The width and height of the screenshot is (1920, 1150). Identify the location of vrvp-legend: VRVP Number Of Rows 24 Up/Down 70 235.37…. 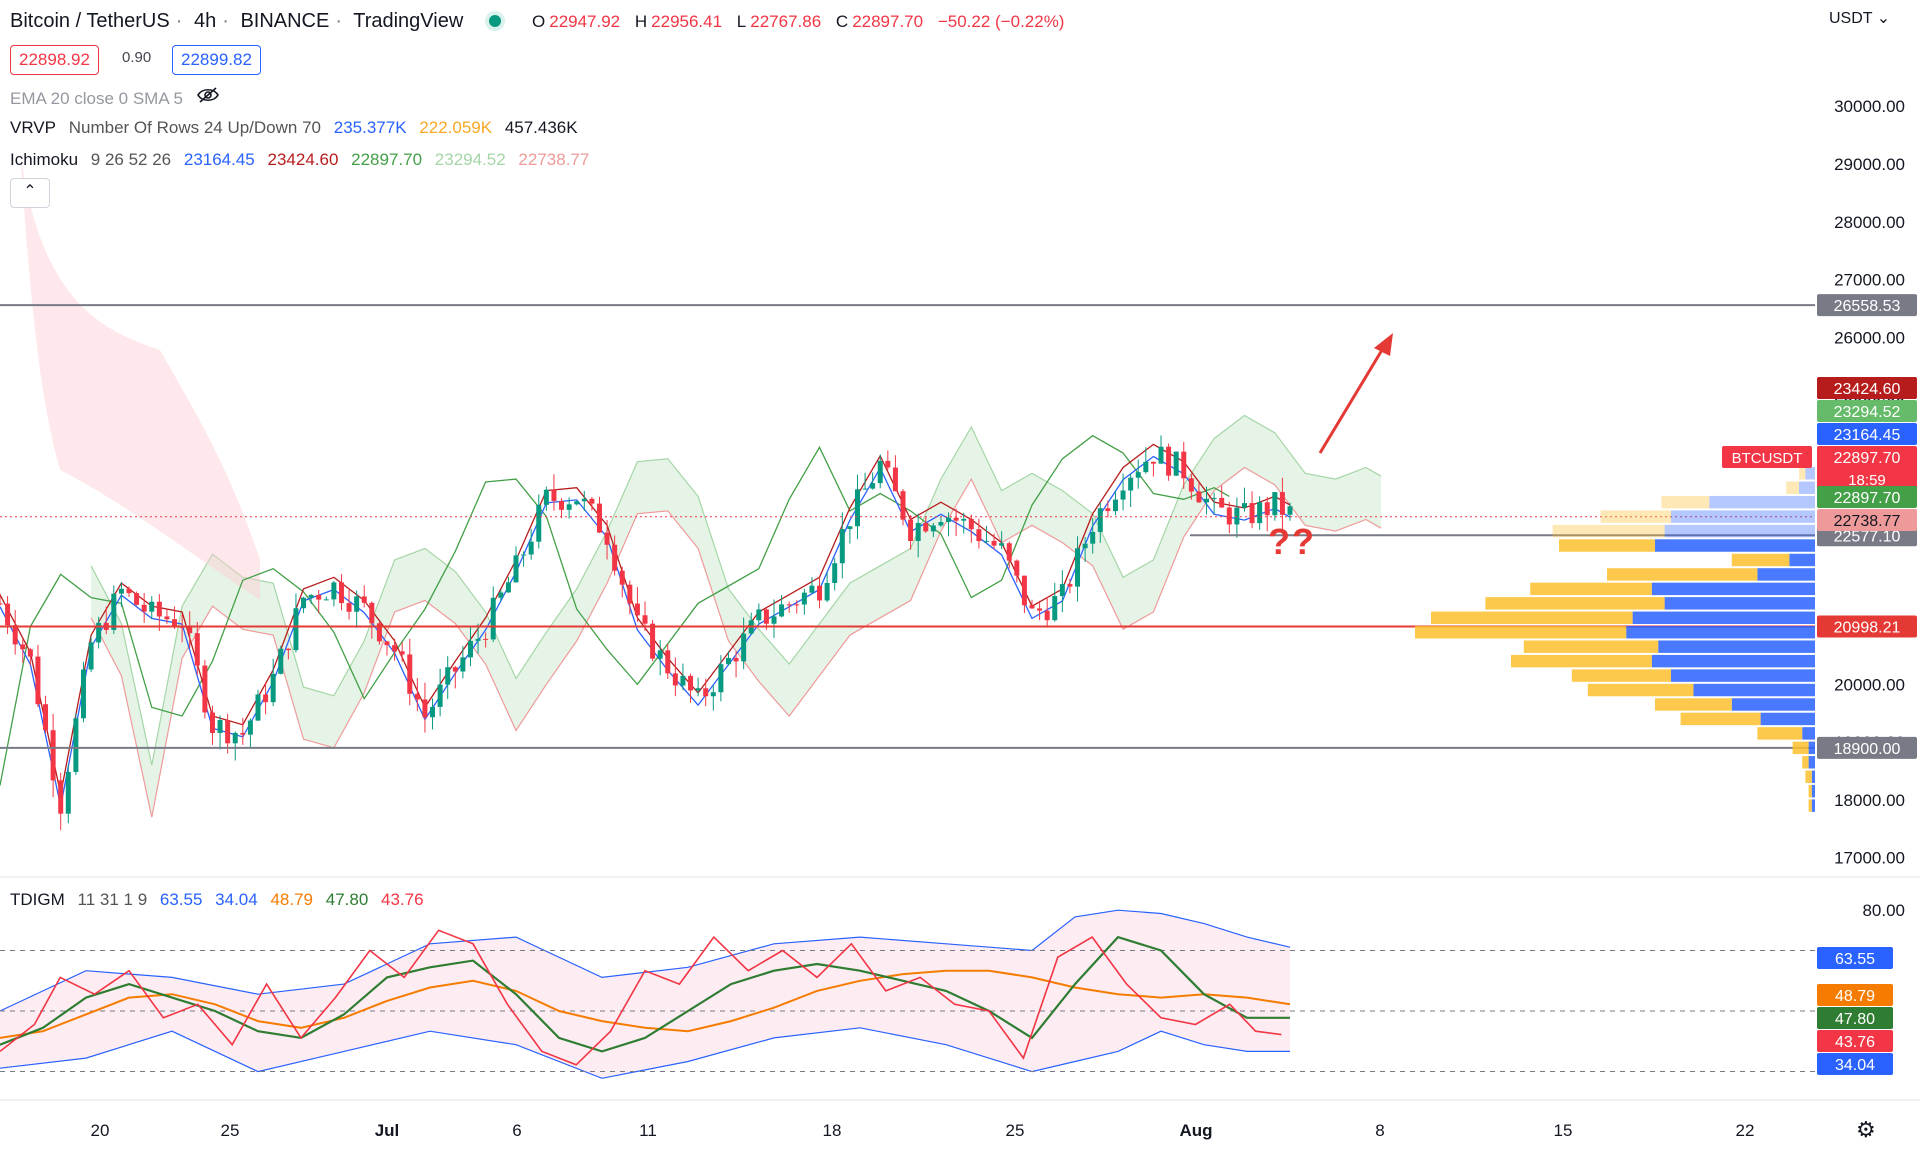
(298, 128).